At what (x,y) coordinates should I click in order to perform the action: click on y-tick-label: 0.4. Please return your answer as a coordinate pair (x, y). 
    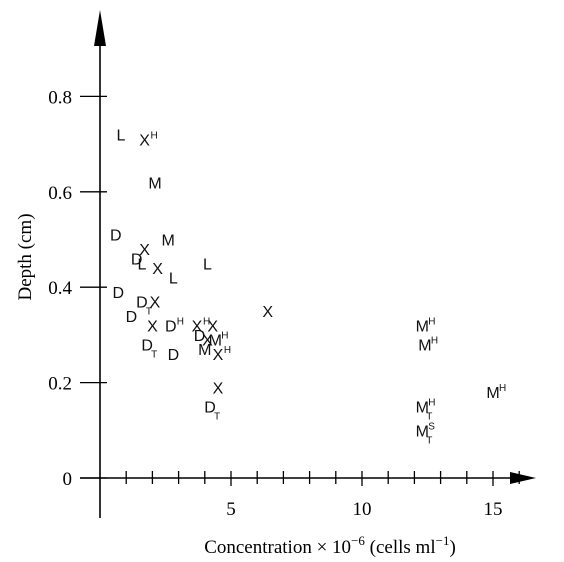
    Looking at the image, I should click on (60, 288).